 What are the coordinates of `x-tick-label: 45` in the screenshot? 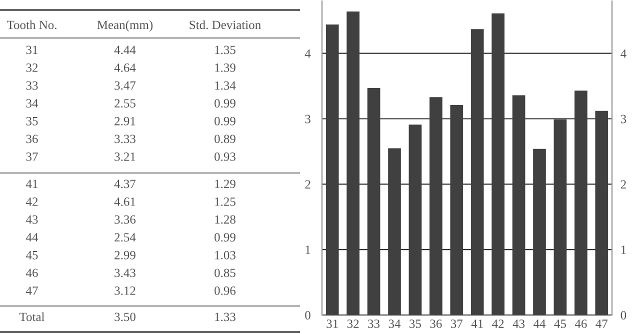 It's located at (560, 324).